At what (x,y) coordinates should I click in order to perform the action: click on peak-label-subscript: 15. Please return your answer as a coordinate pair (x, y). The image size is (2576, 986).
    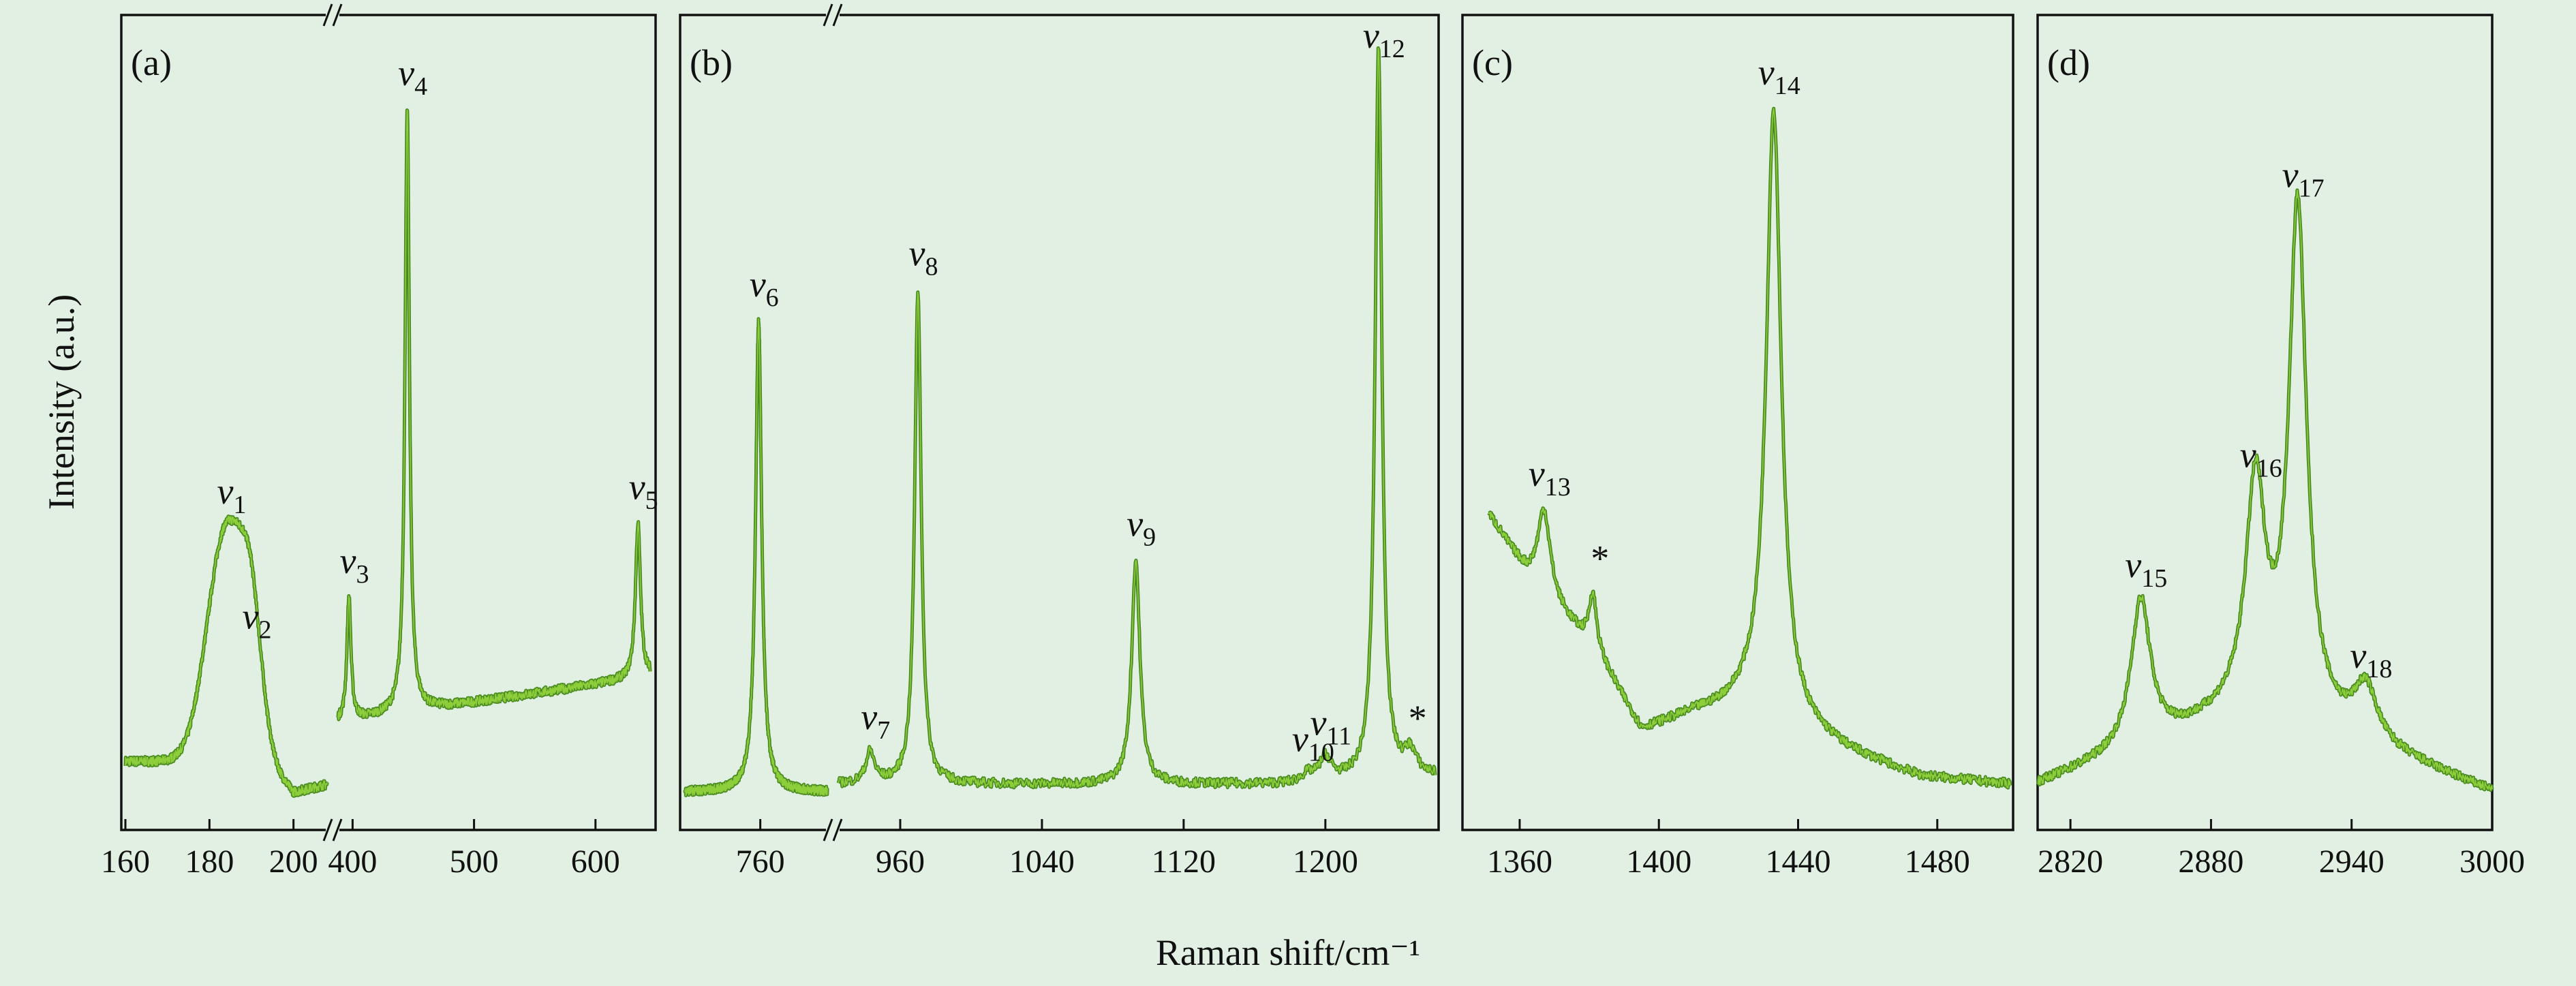
    Looking at the image, I should click on (2154, 578).